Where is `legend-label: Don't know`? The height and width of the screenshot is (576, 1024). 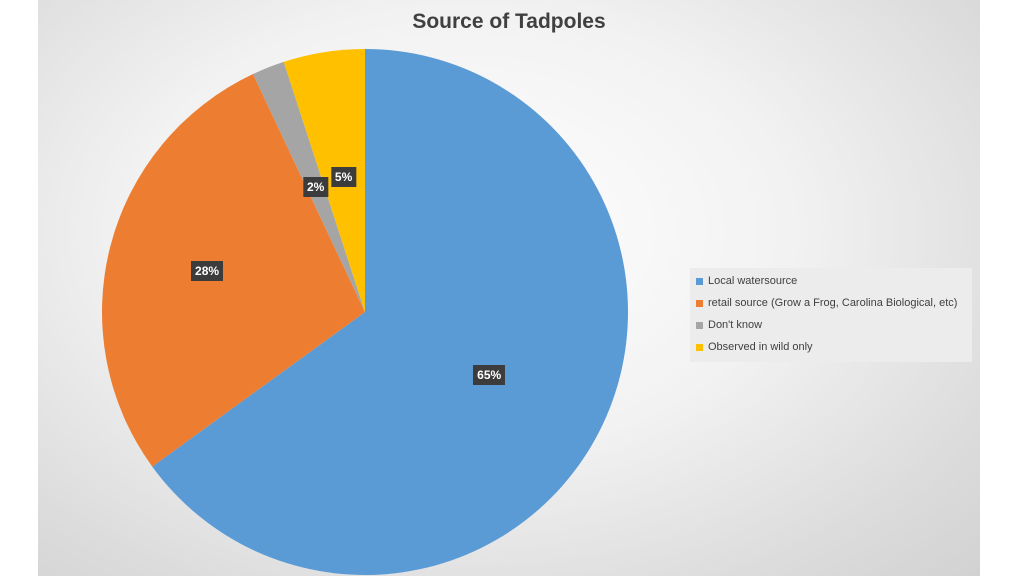
legend-label: Don't know is located at coordinates (735, 325).